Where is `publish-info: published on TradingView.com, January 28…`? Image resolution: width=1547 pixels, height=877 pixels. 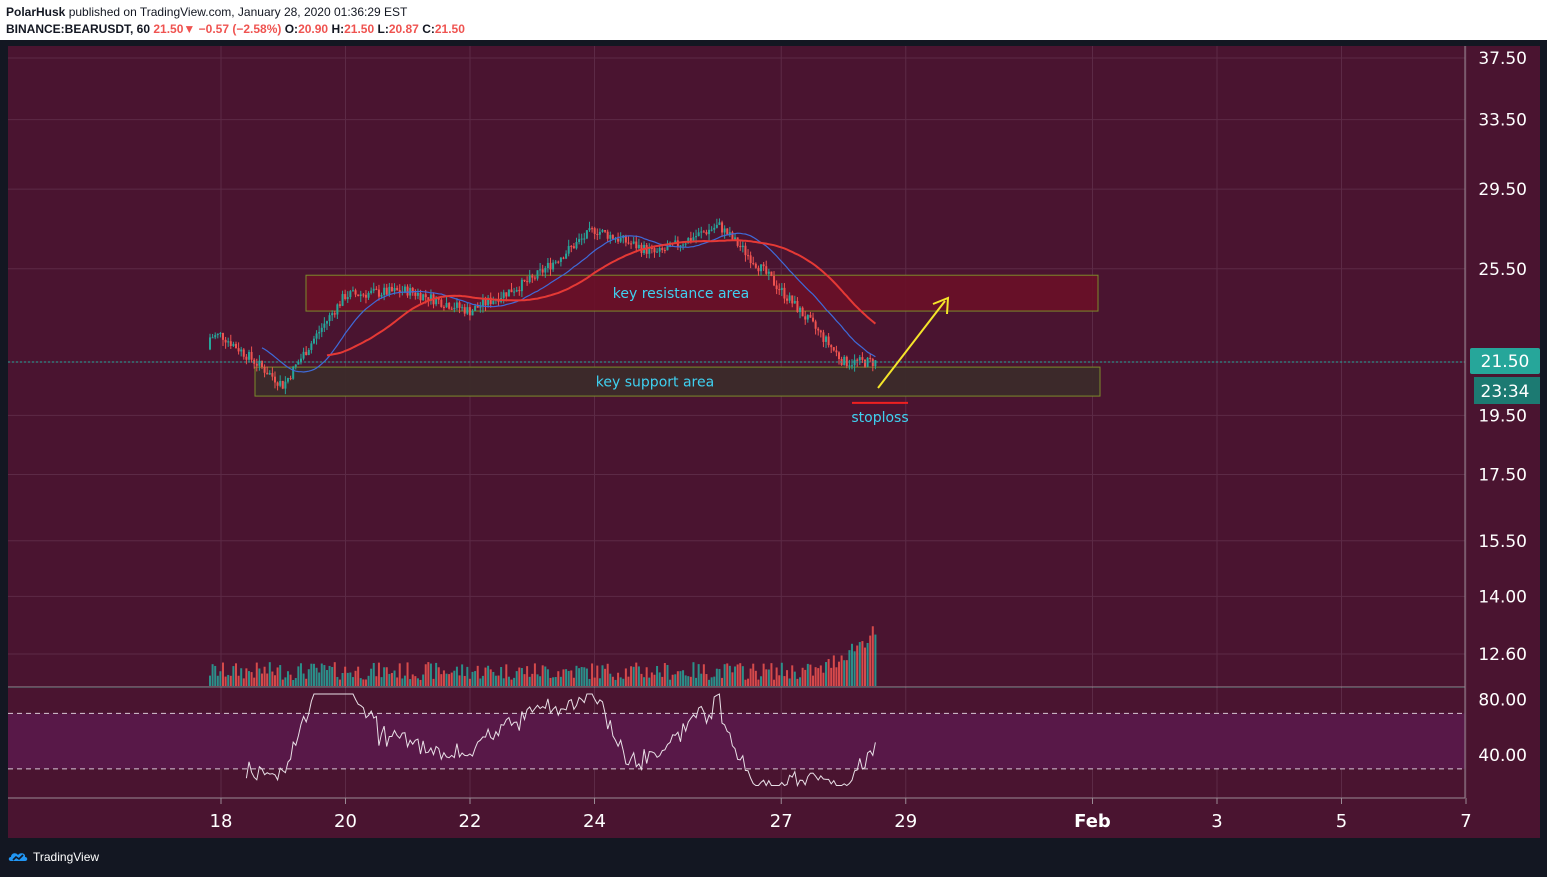 publish-info: published on TradingView.com, January 28… is located at coordinates (238, 12).